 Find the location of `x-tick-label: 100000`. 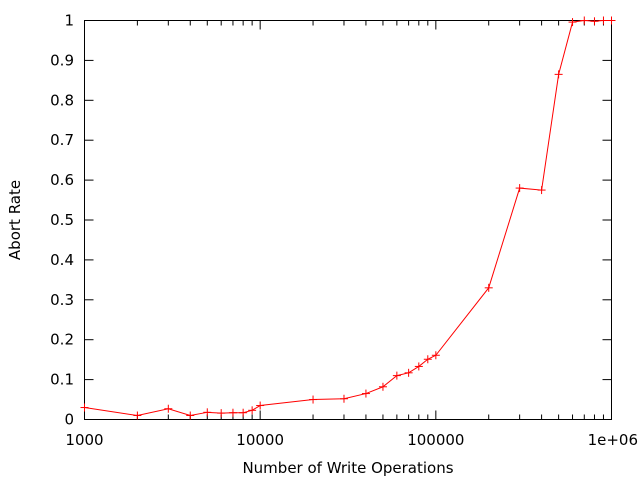

x-tick-label: 100000 is located at coordinates (435, 440).